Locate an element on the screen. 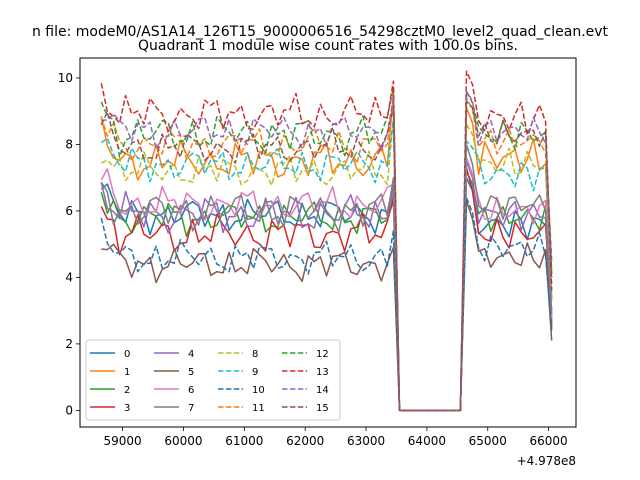 The width and height of the screenshot is (640, 480). legend-label-14: 14 is located at coordinates (322, 390).